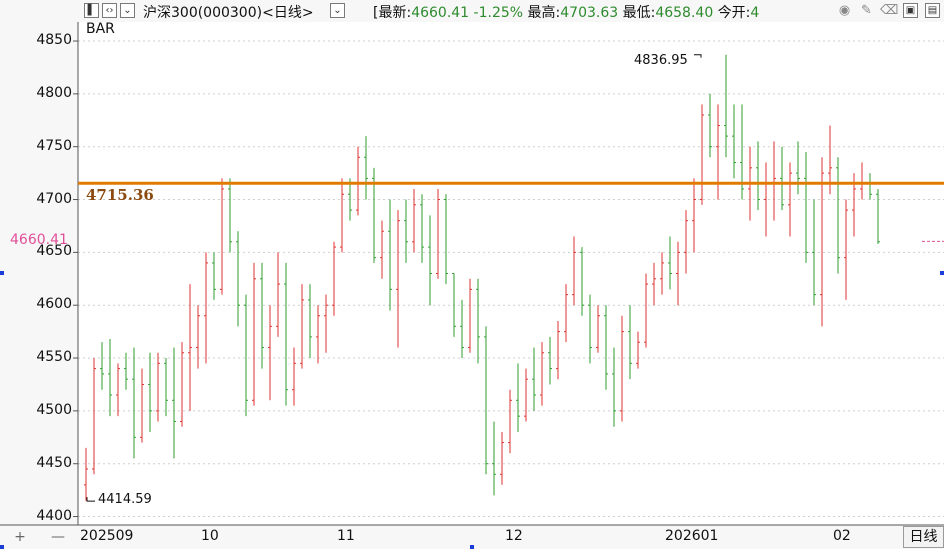 The width and height of the screenshot is (944, 549). Describe the element at coordinates (2, 547) in the screenshot. I see `selection-handle-corner` at that location.